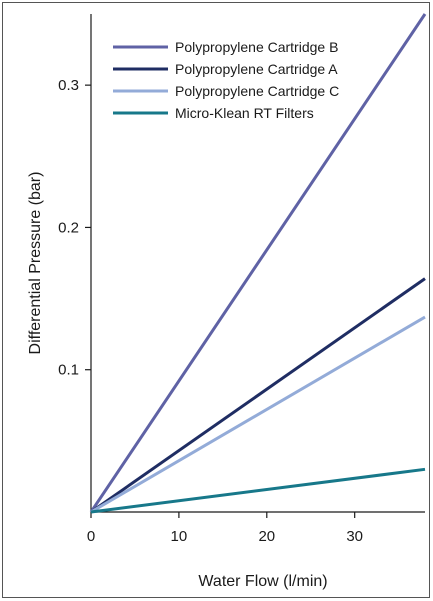  What do you see at coordinates (179, 536) in the screenshot?
I see `x-tick-label: 10` at bounding box center [179, 536].